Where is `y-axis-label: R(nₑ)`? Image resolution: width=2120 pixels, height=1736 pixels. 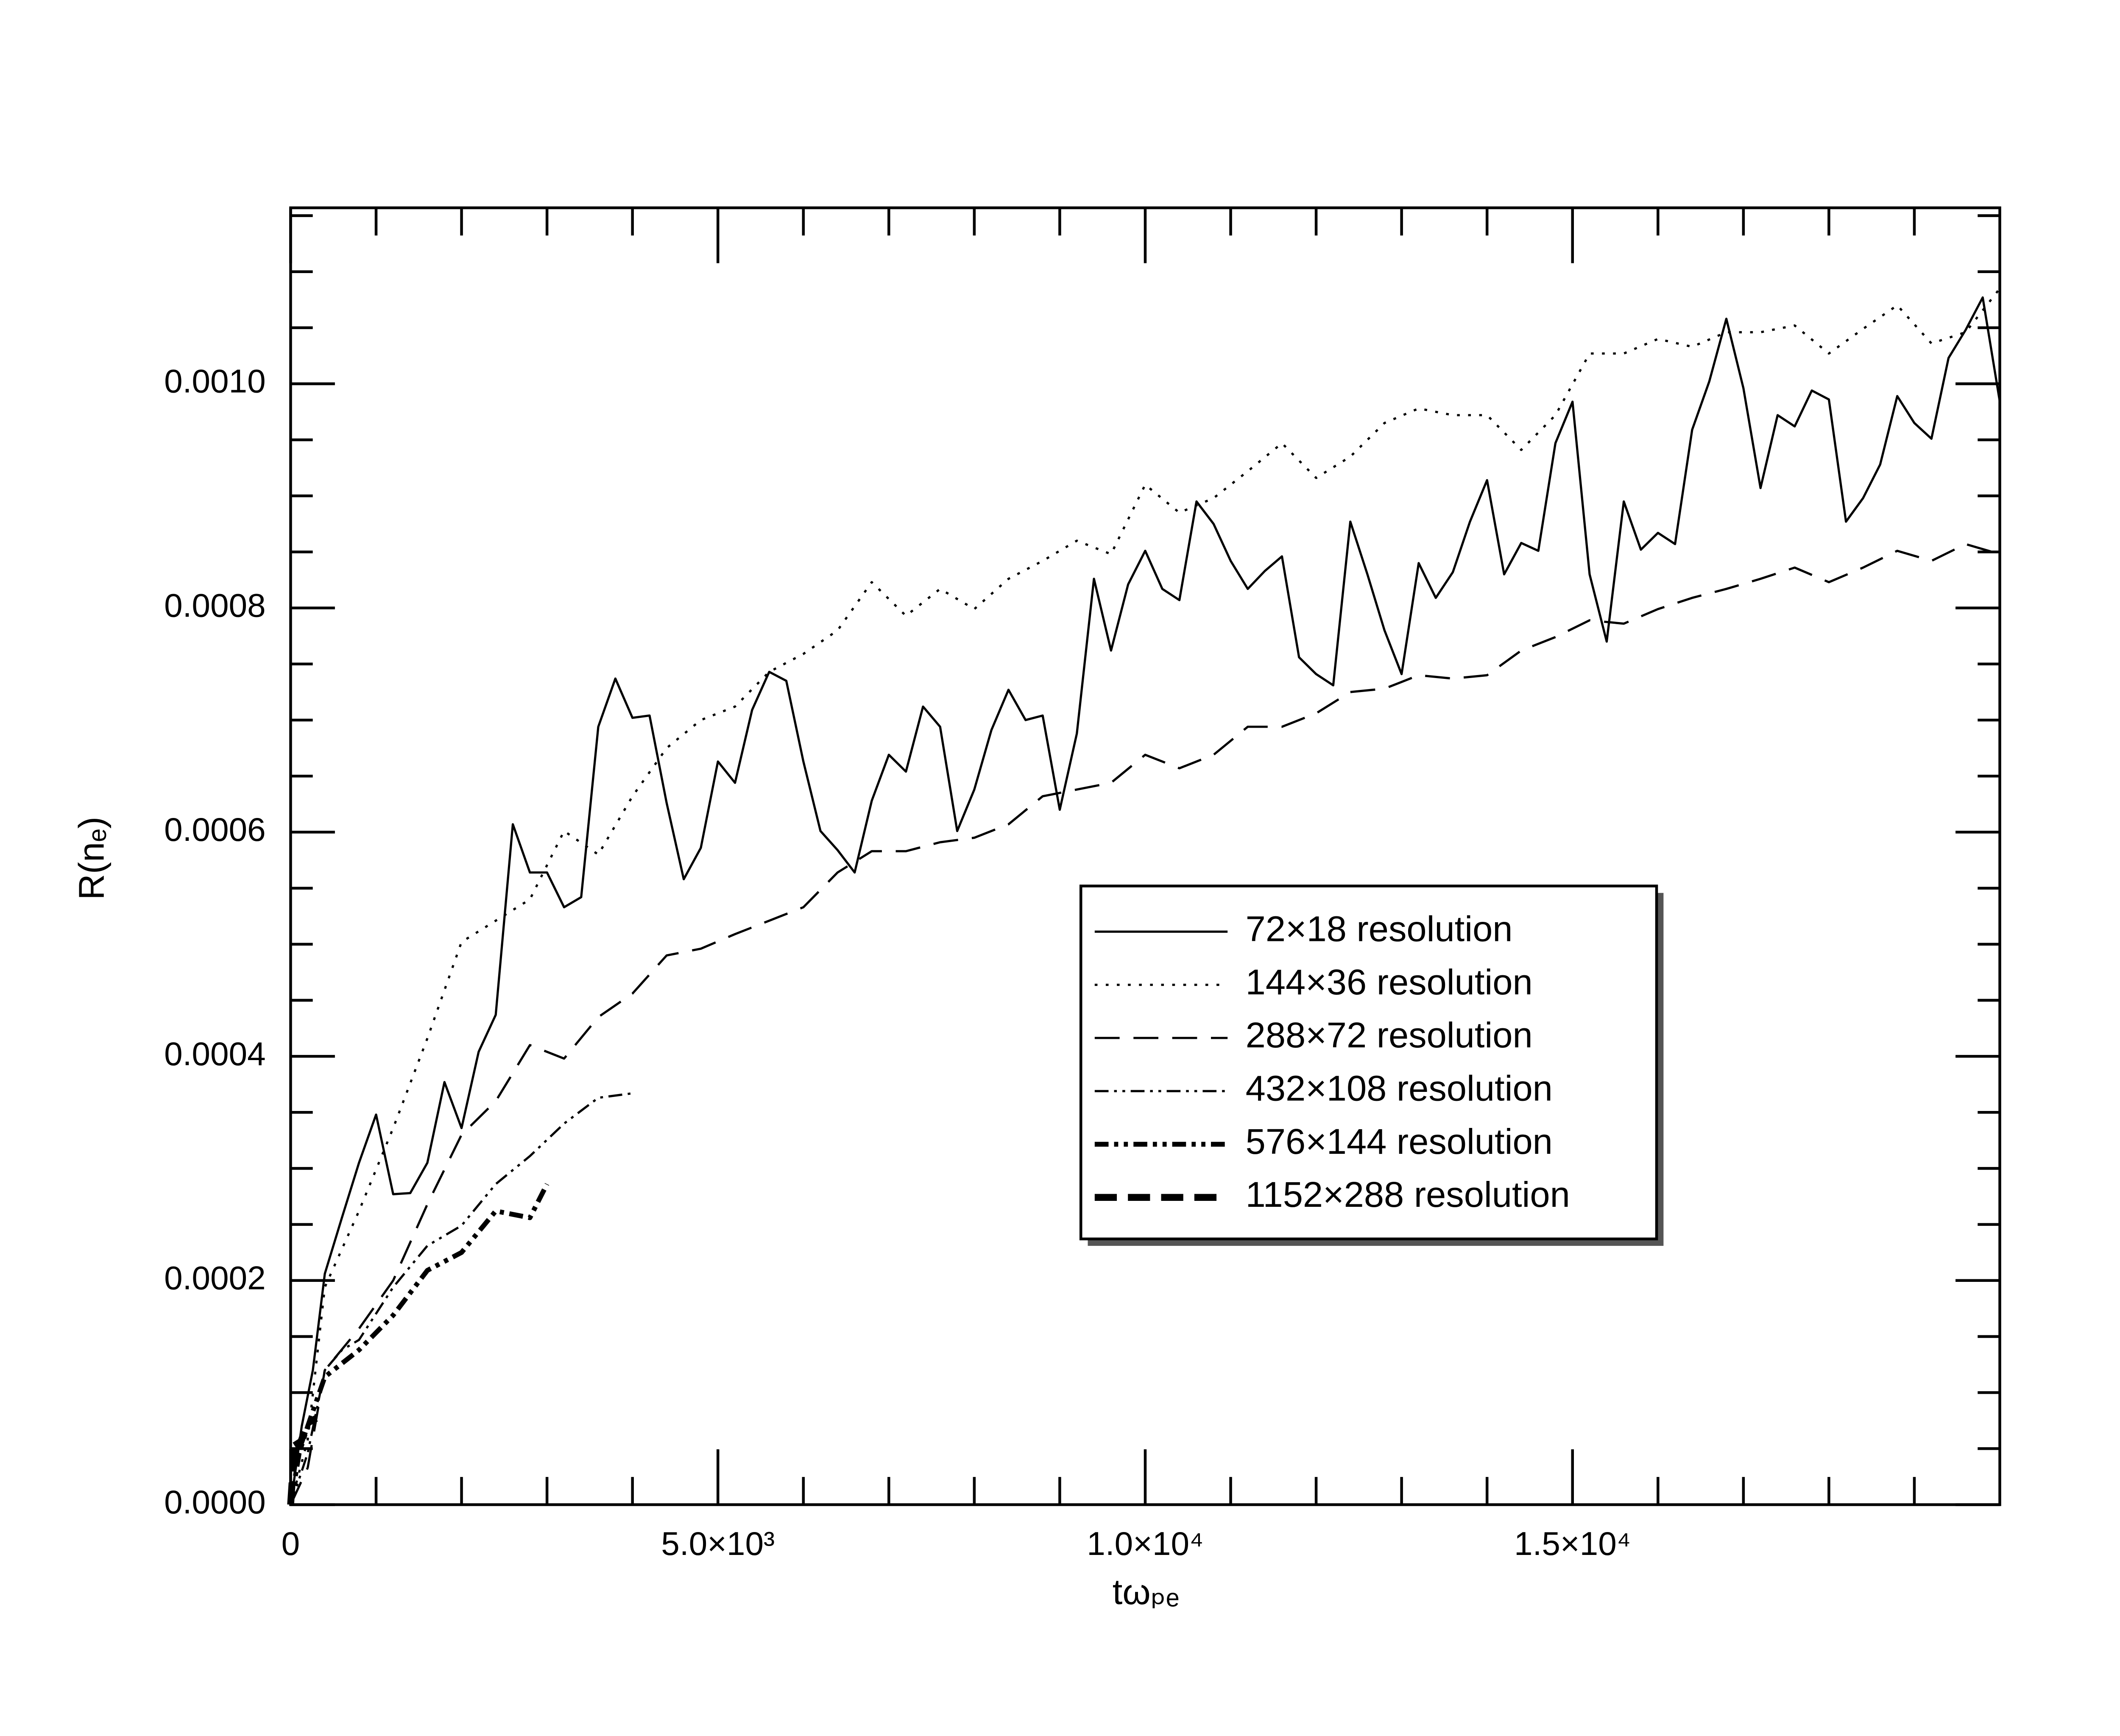 y-axis-label: R(nₑ) is located at coordinates (91, 858).